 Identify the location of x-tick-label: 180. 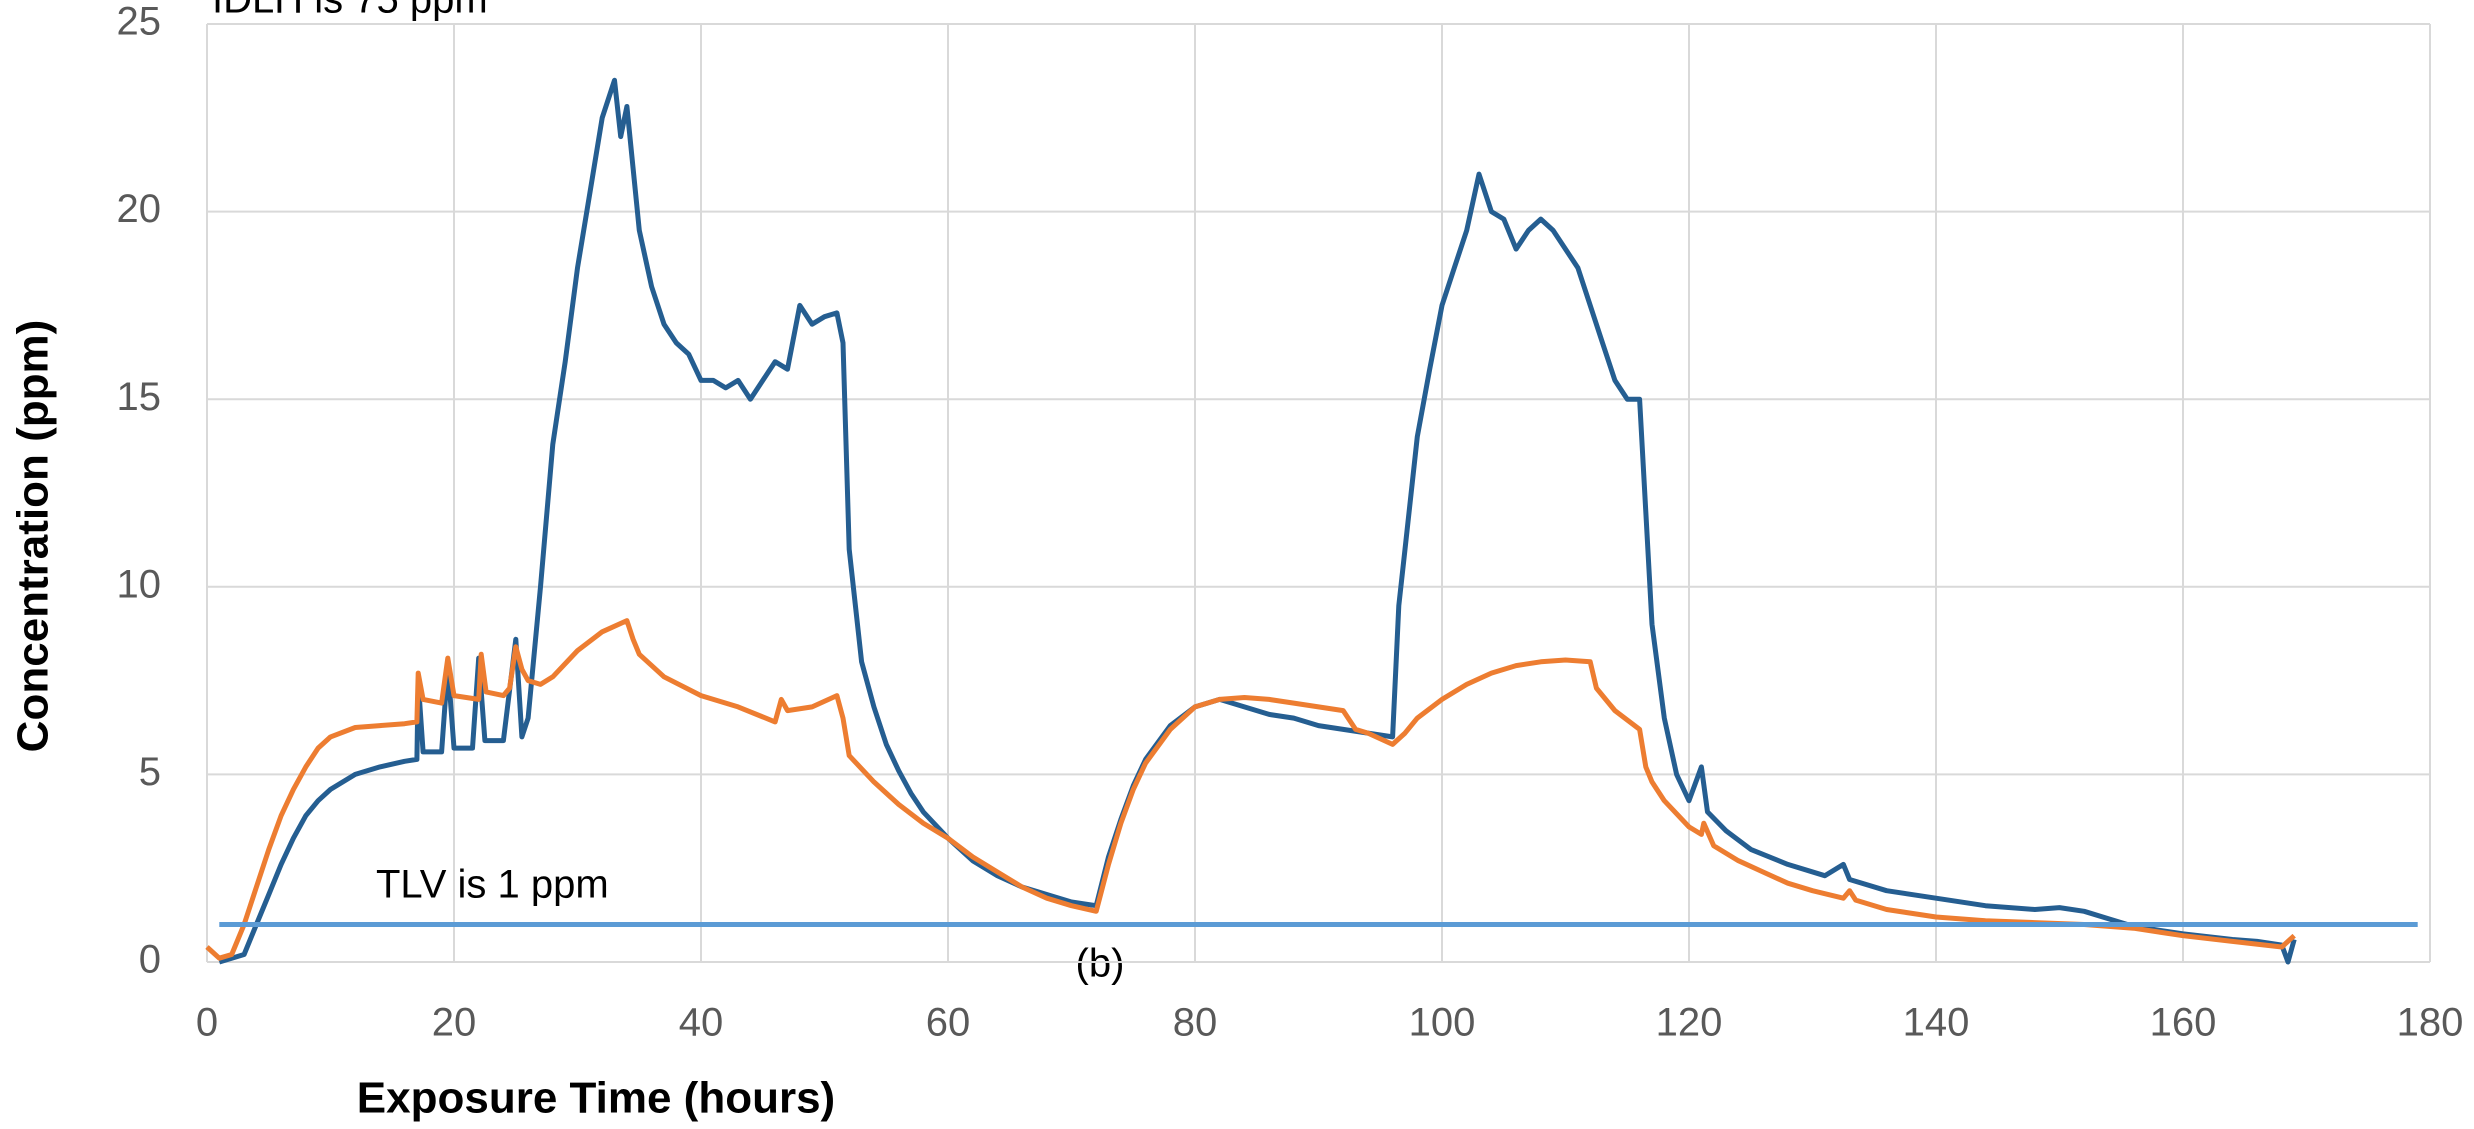
(2430, 1023).